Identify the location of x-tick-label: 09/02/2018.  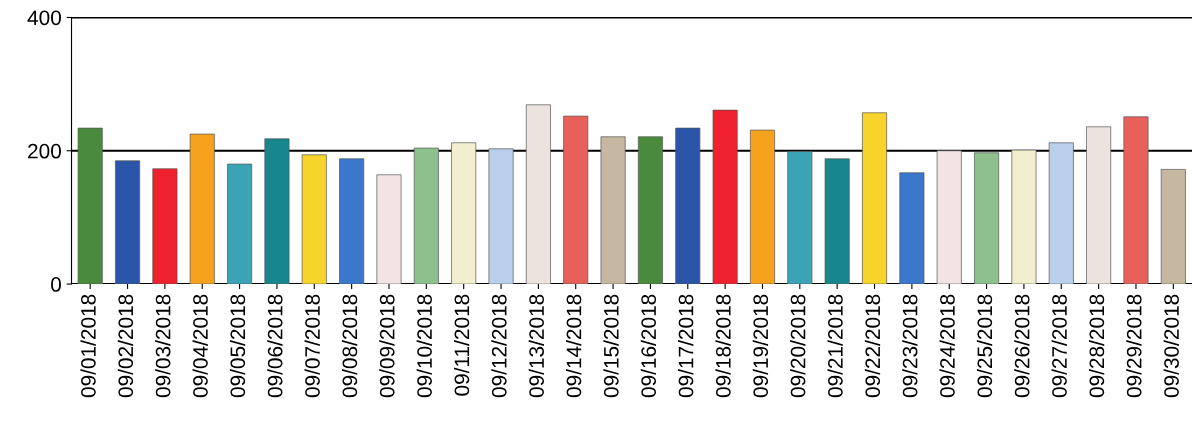
(125, 346).